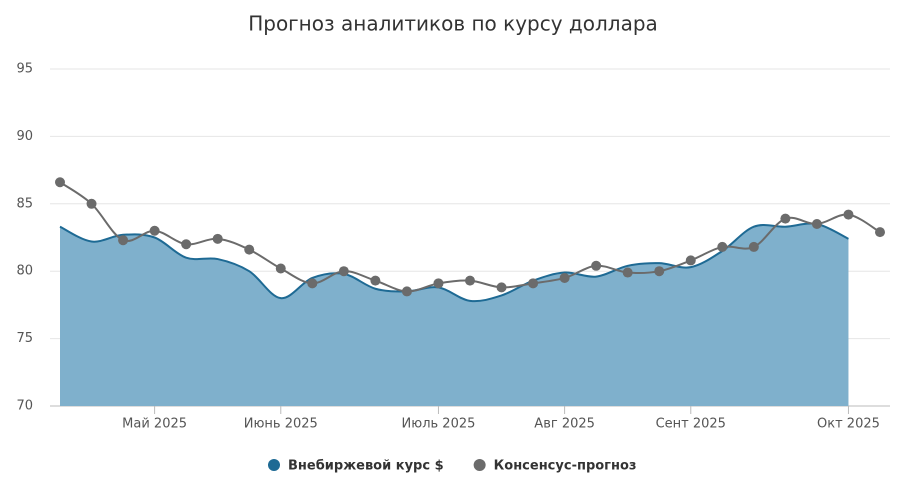 The image size is (912, 487). I want to click on x-tick-label: Июнь 2025, so click(281, 424).